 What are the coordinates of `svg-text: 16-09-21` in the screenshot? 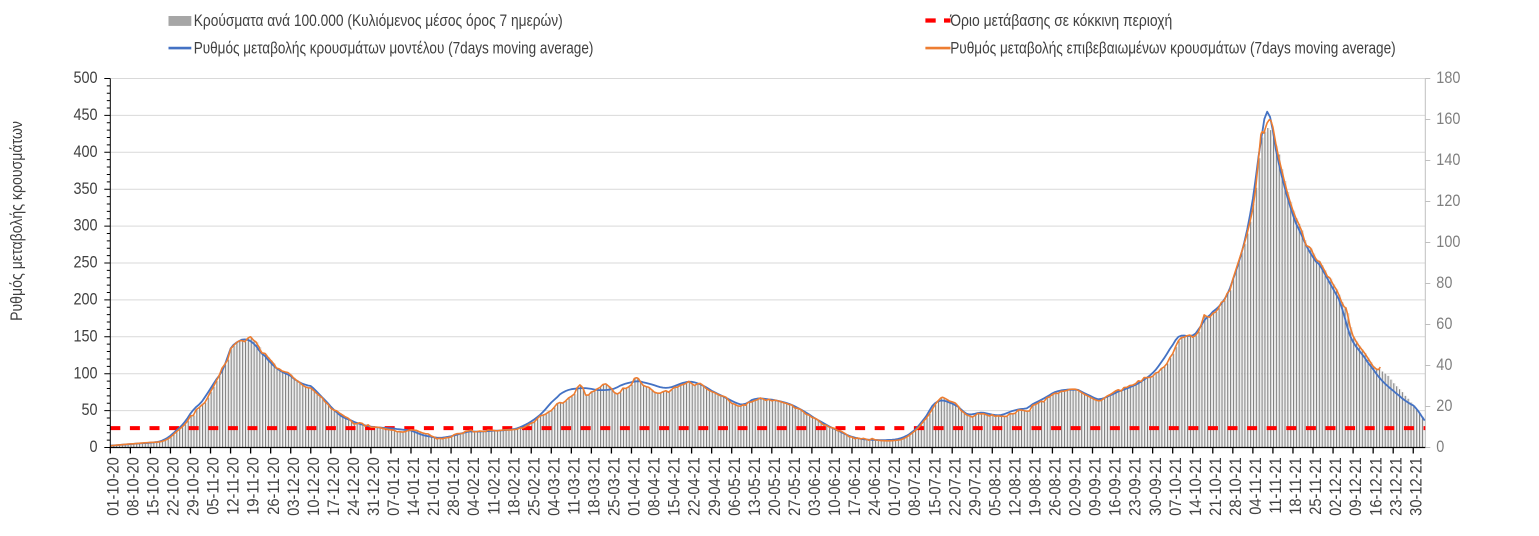 It's located at (1116, 486).